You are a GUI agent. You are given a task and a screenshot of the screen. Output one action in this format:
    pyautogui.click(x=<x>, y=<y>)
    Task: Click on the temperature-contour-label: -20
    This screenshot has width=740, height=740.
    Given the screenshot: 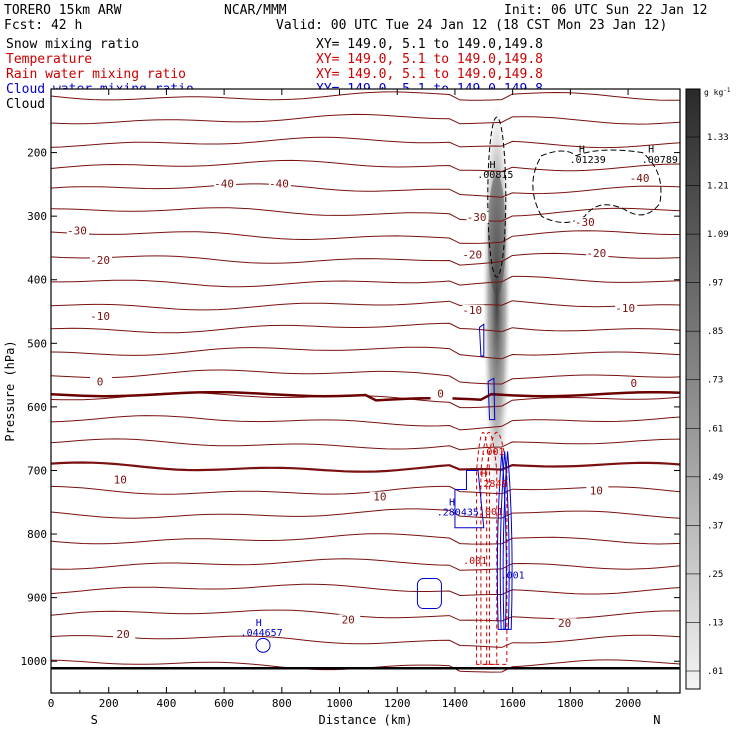 What is the action you would take?
    pyautogui.click(x=100, y=260)
    